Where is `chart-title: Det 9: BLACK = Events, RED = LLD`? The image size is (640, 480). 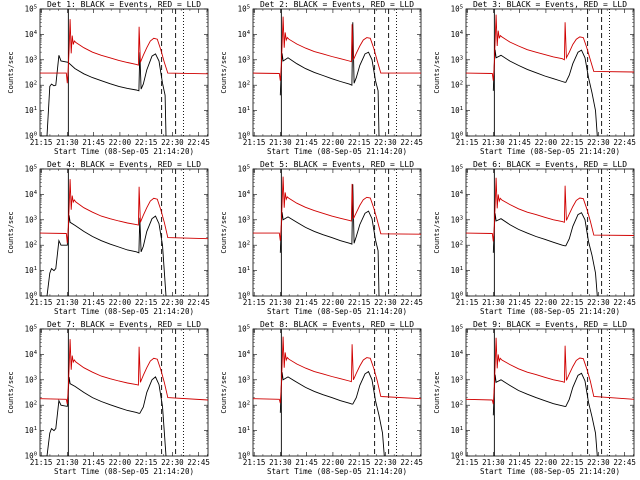 chart-title: Det 9: BLACK = Events, RED = LLD is located at coordinates (550, 324).